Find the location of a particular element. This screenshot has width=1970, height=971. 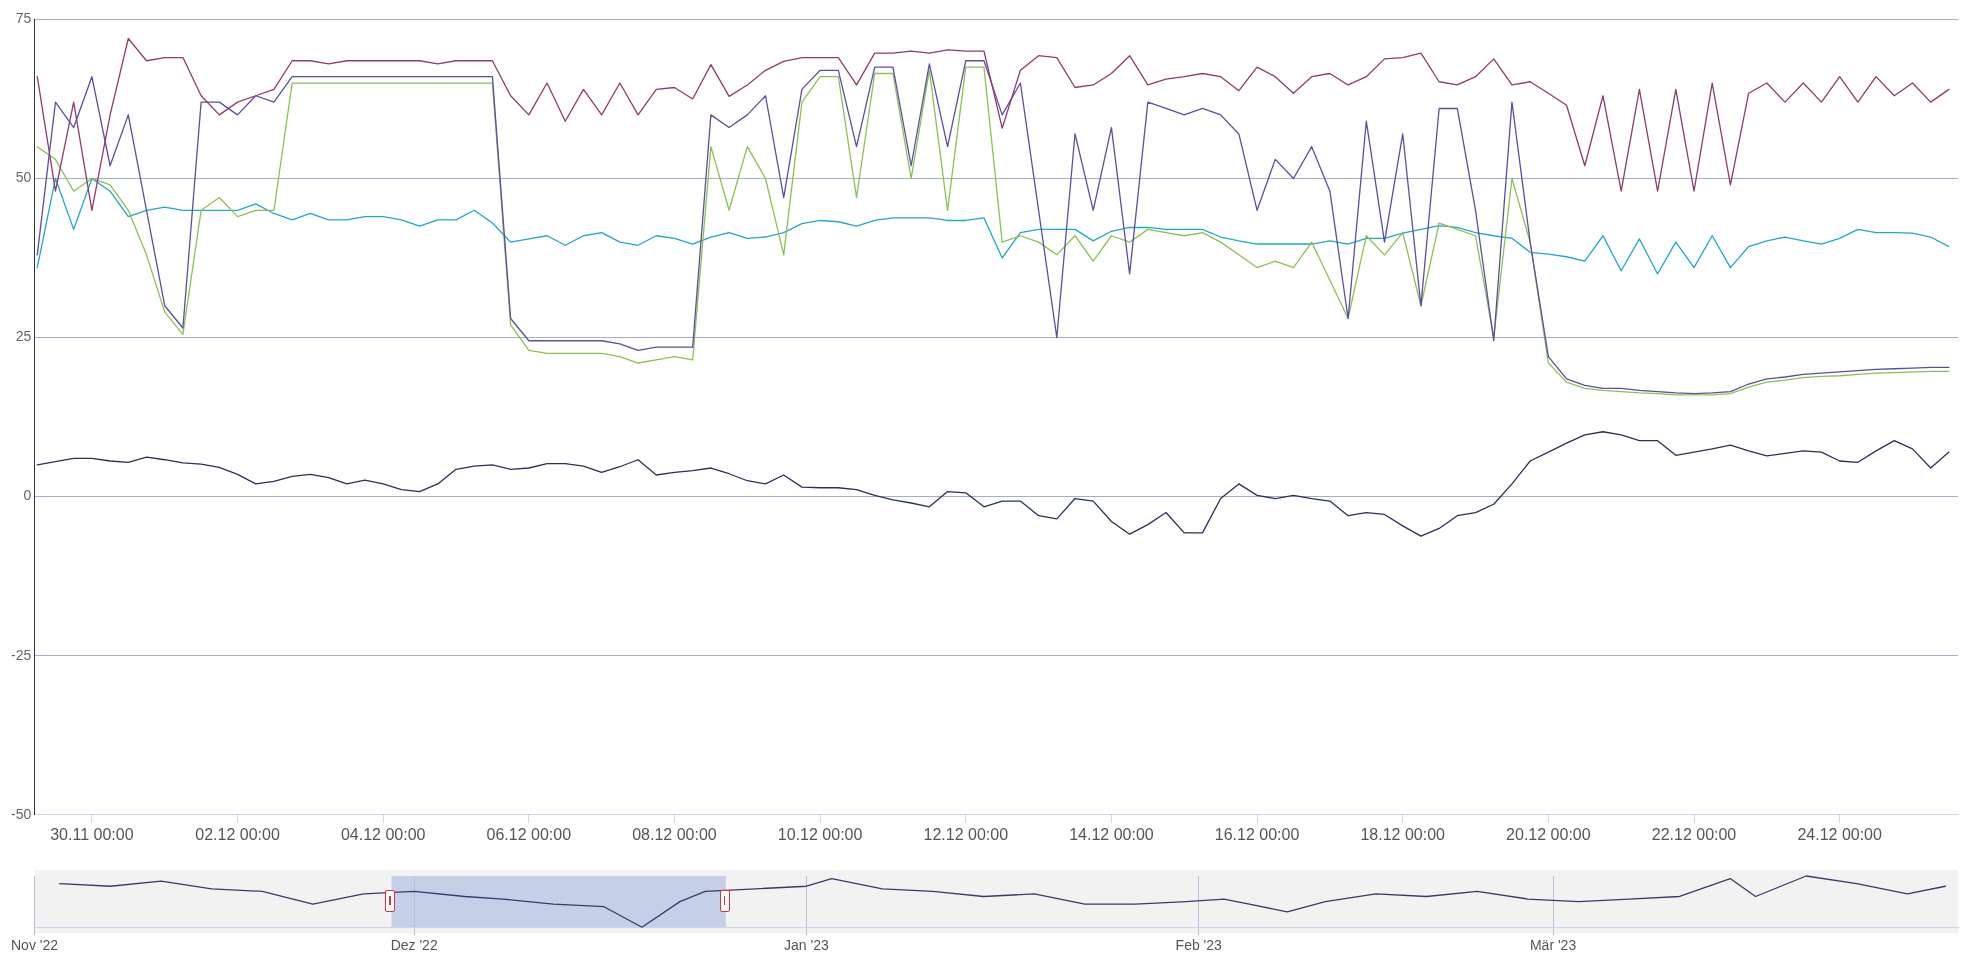

x-tick-label: 24.12 00:00 is located at coordinates (1840, 834).